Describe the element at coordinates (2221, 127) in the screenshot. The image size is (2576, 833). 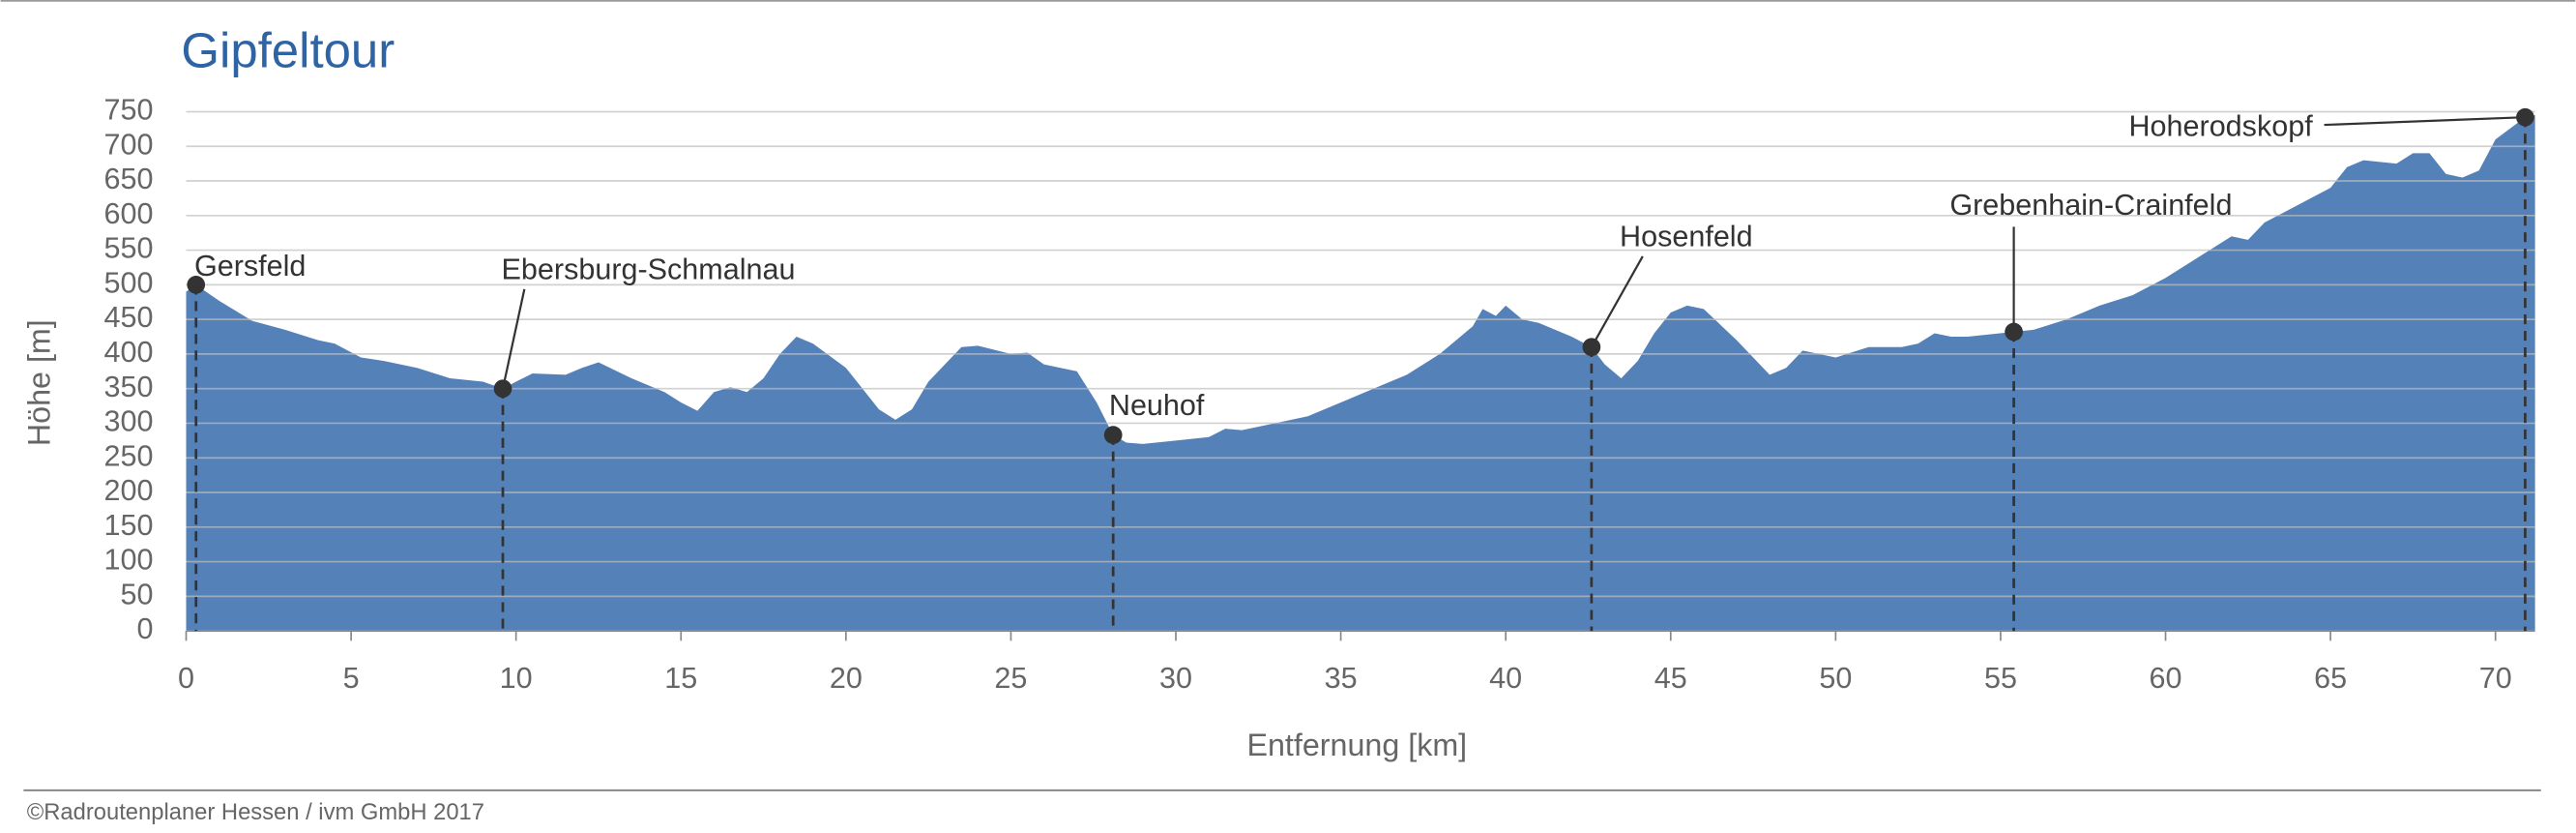
I see `waypoint-label: Hoherodskopf` at that location.